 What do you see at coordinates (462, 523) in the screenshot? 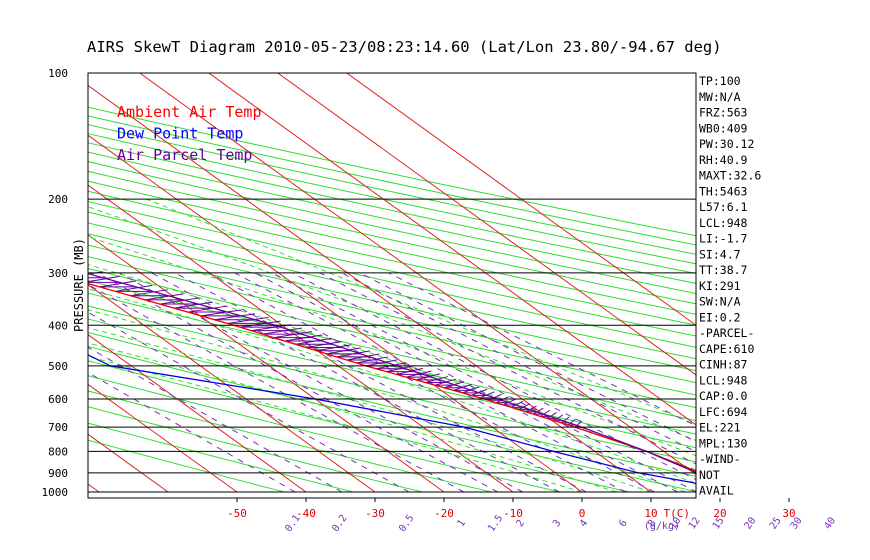
I see `mixing-ratio-label: 1` at bounding box center [462, 523].